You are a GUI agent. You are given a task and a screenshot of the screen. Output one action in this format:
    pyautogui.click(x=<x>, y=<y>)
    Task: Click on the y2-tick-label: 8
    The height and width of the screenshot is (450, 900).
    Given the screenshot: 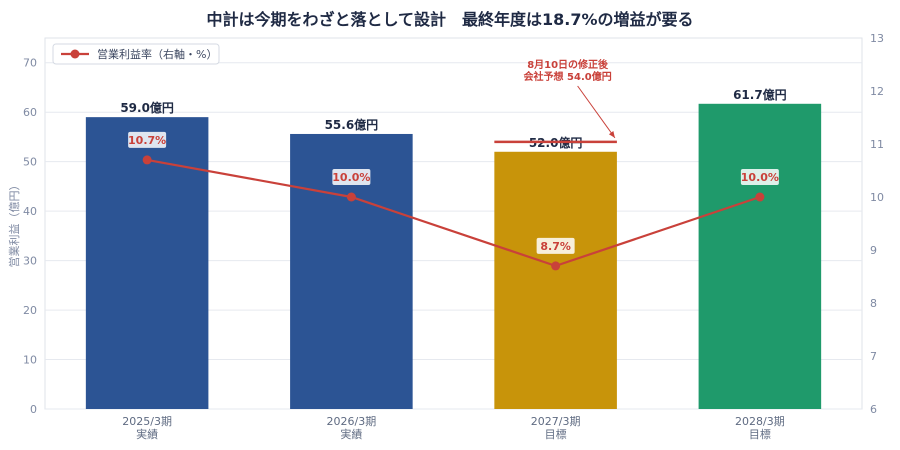 What is the action you would take?
    pyautogui.click(x=873, y=303)
    